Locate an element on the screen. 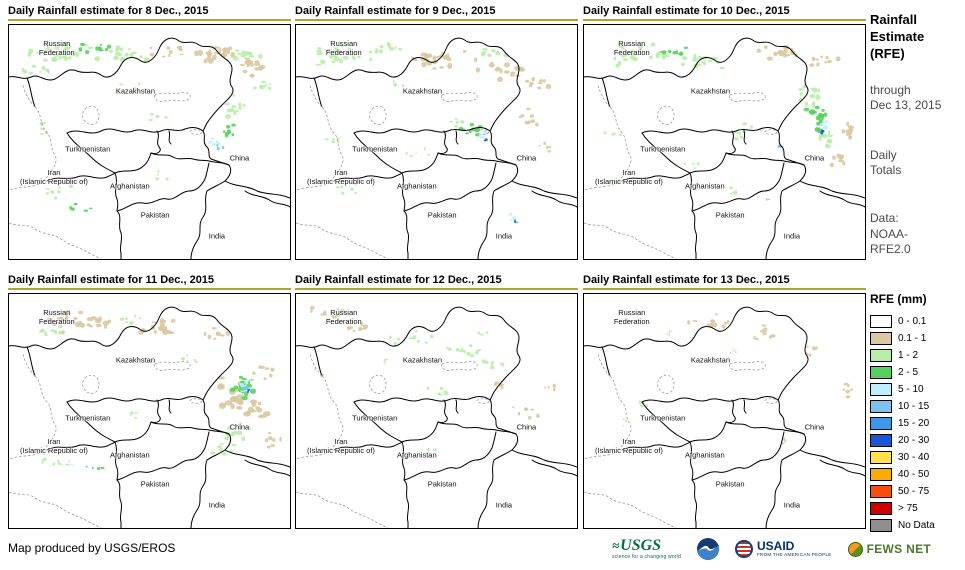  legend-row: > 75 is located at coordinates (917, 508).